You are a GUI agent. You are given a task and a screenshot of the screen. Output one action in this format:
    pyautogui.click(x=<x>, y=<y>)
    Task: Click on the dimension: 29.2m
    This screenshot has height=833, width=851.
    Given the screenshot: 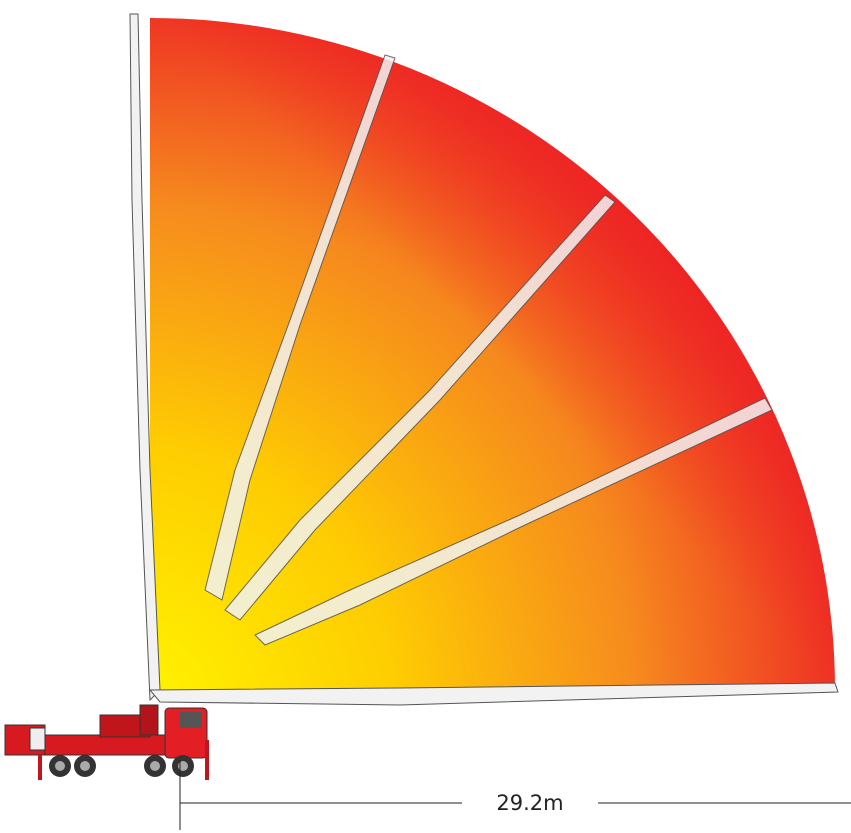 What is the action you would take?
    pyautogui.click(x=515, y=795)
    